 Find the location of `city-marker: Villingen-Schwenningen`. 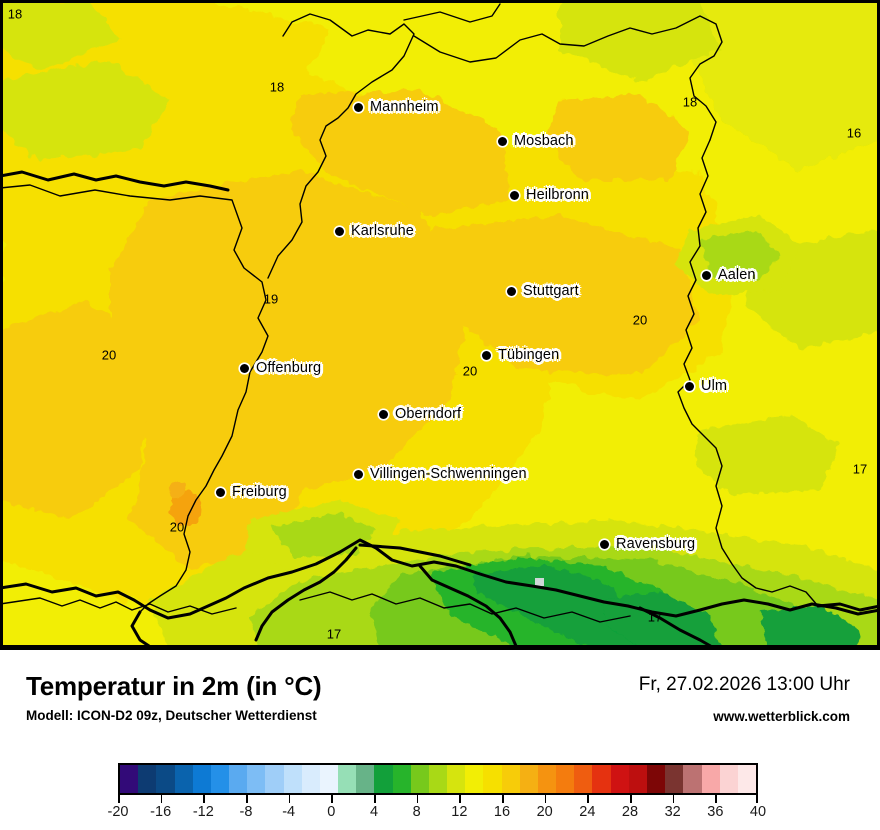

city-marker: Villingen-Schwenningen is located at coordinates (440, 474).